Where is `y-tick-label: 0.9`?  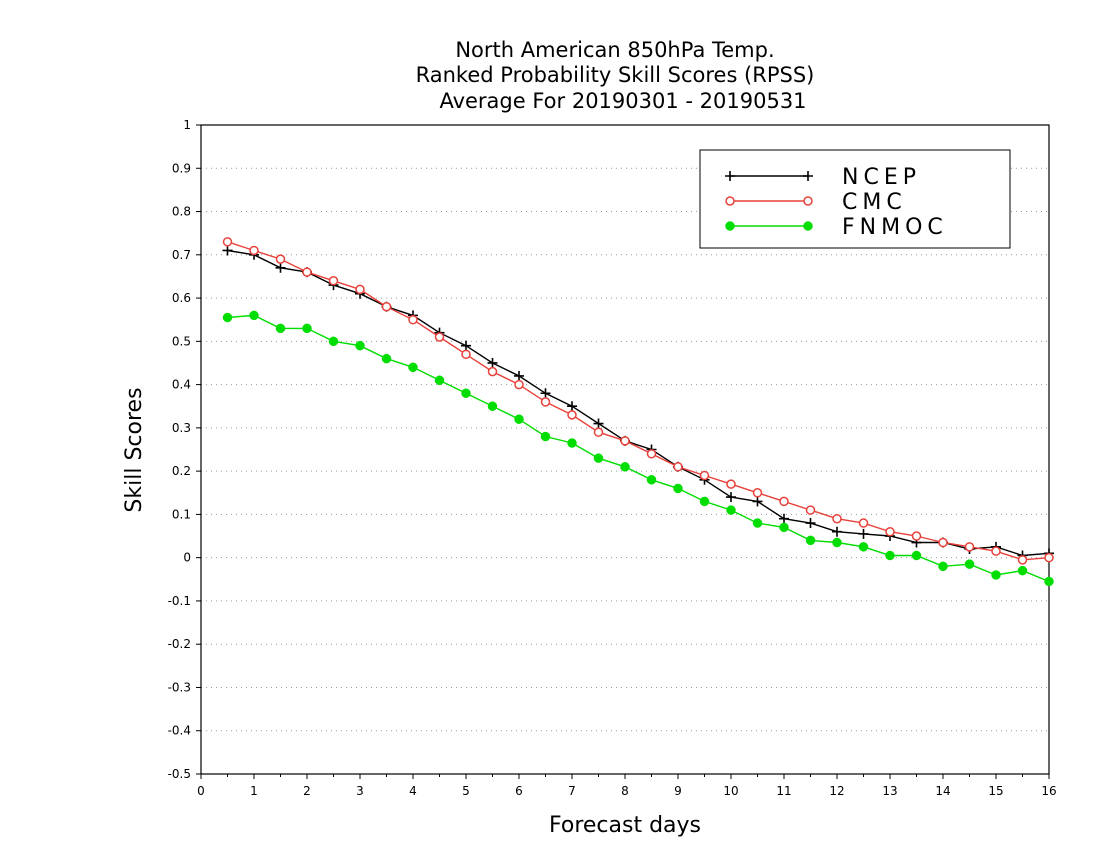
y-tick-label: 0.9 is located at coordinates (181, 168).